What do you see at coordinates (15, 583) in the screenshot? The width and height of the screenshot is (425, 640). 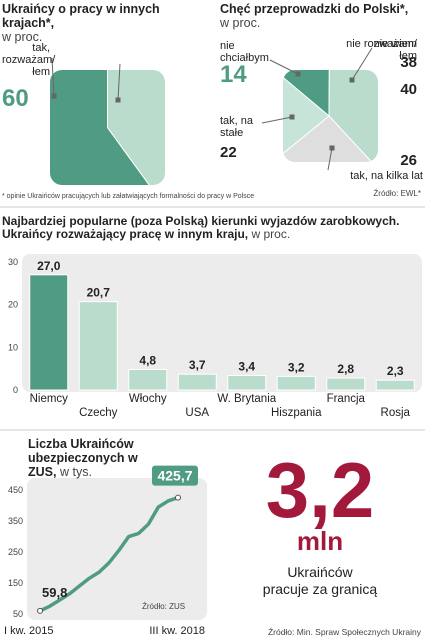 I see `y-tick-label: 150` at bounding box center [15, 583].